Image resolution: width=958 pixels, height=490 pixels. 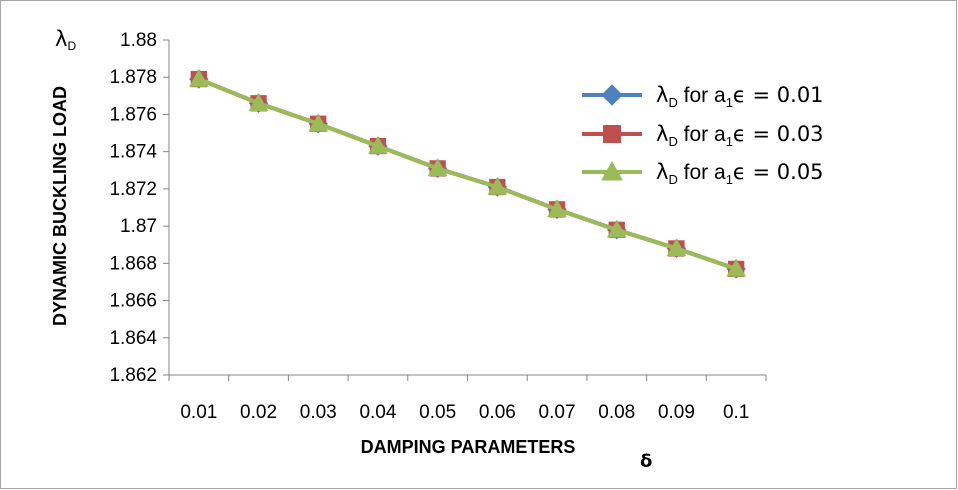 I want to click on x-tick-label: 0.09, so click(x=676, y=412).